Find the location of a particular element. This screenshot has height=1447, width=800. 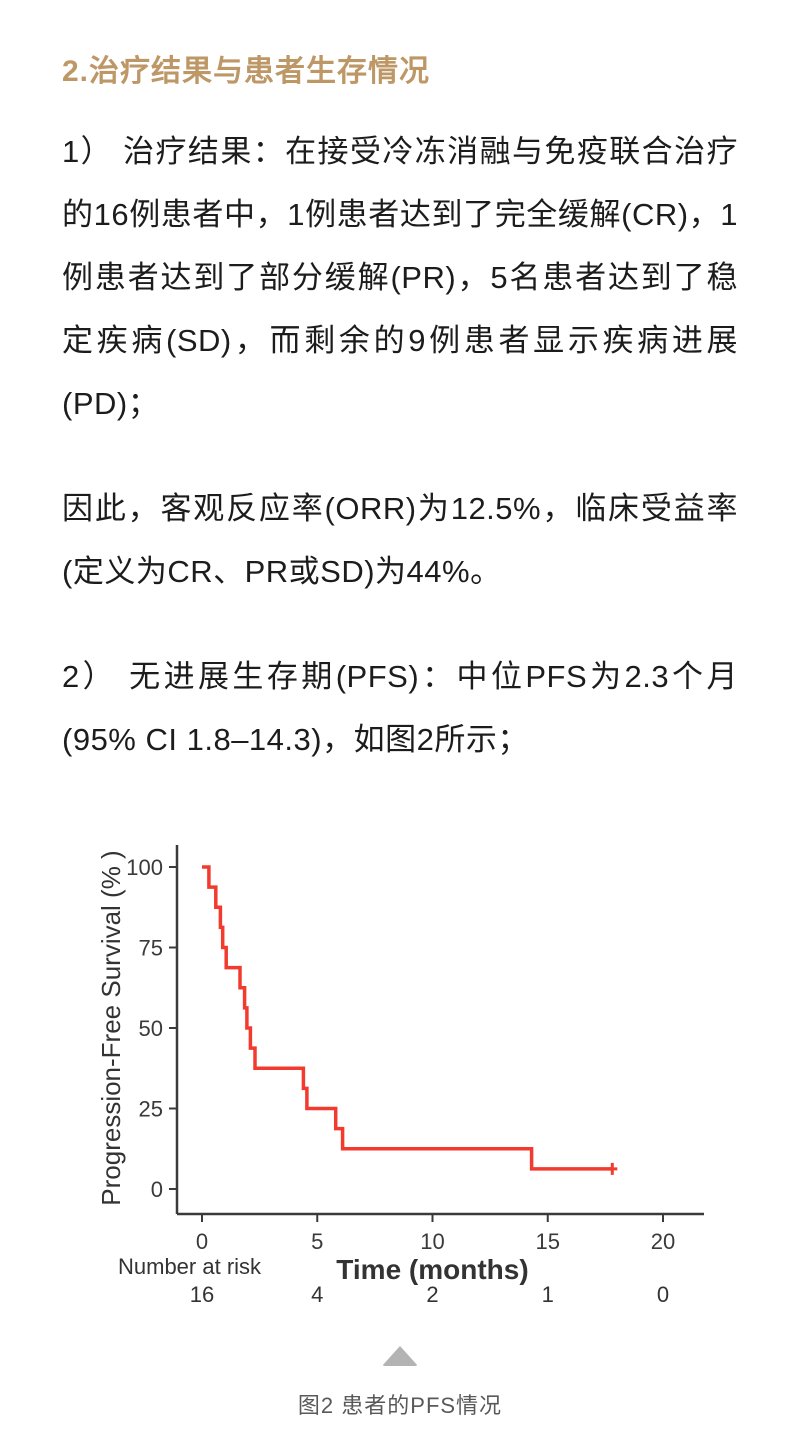

y-tick-label: 75 is located at coordinates (151, 948).